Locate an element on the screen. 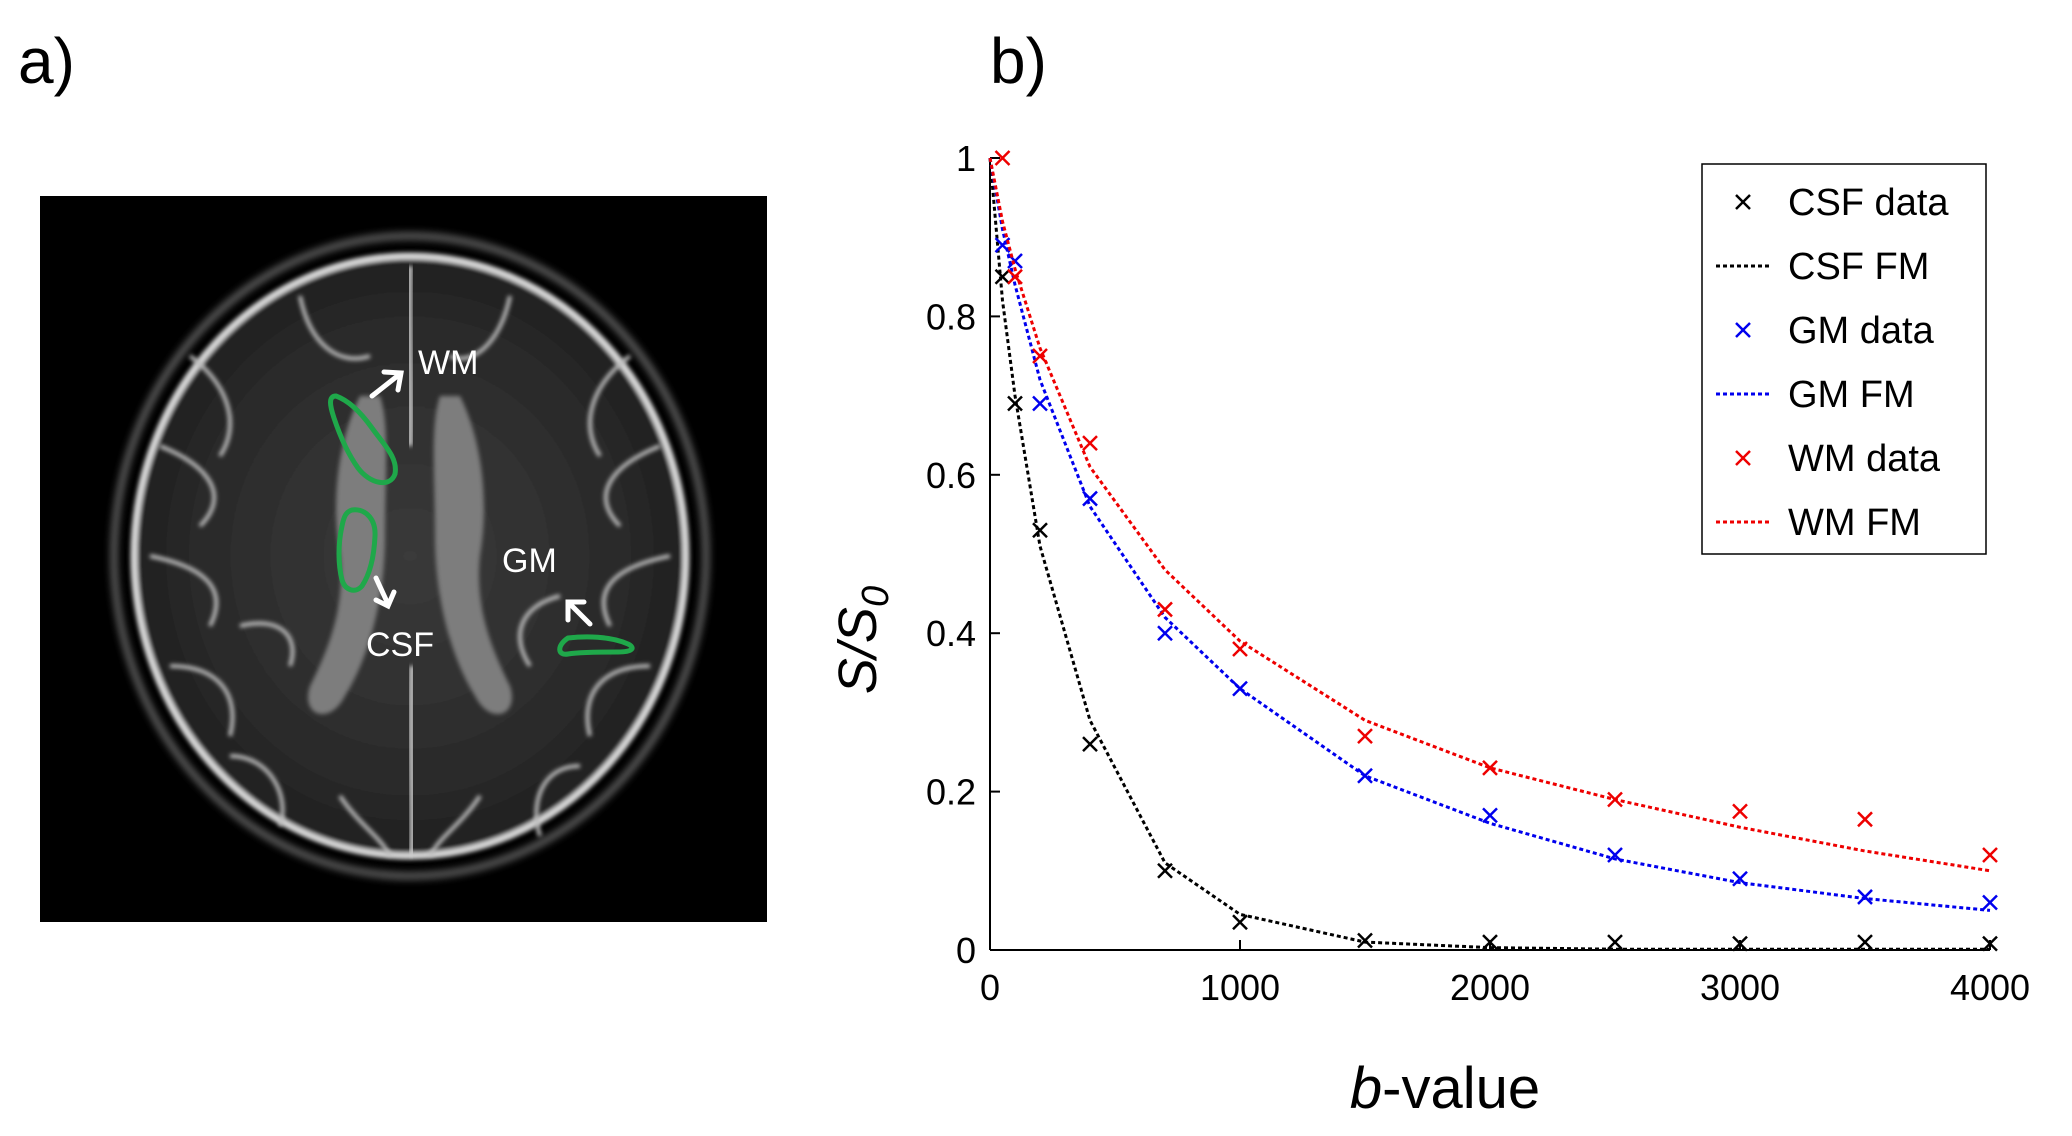 Image resolution: width=2072 pixels, height=1136 pixels. panel-a-label: a) is located at coordinates (46, 61).